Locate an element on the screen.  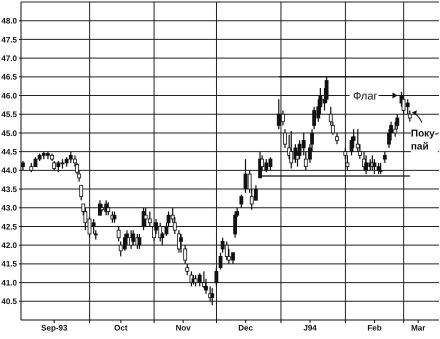
x-tick-label: Dec is located at coordinates (246, 328).